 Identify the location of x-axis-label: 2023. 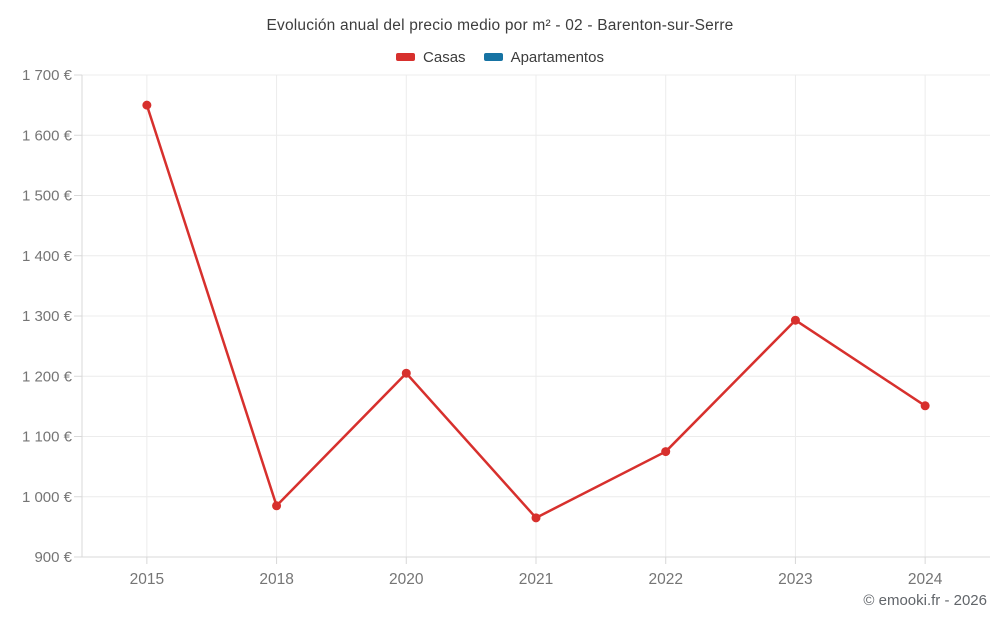
(795, 579).